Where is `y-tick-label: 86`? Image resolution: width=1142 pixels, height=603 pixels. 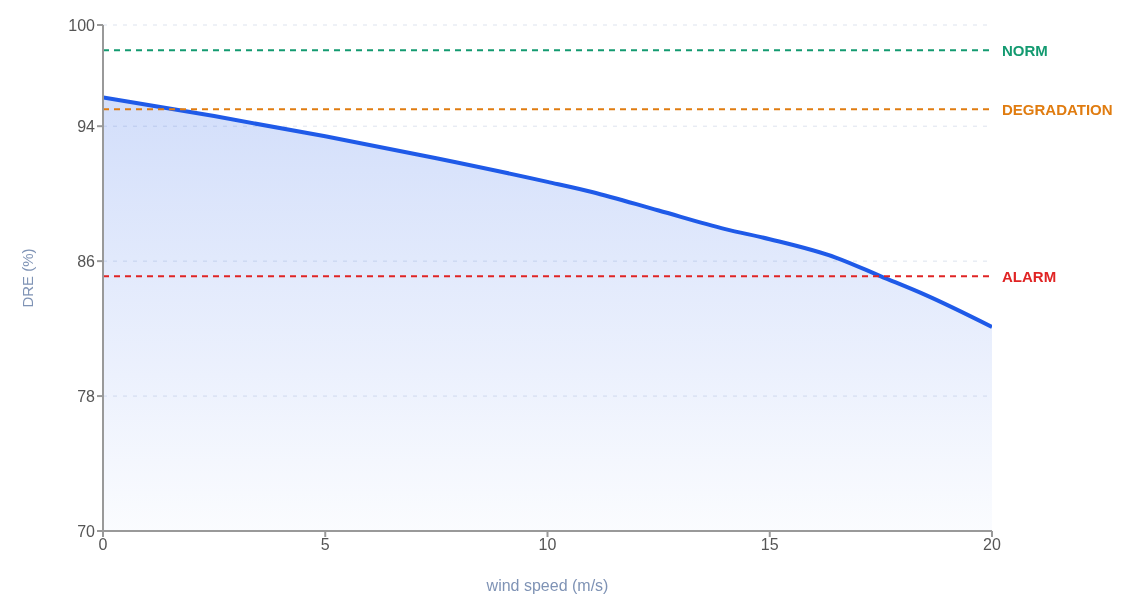
y-tick-label: 86 is located at coordinates (86, 261).